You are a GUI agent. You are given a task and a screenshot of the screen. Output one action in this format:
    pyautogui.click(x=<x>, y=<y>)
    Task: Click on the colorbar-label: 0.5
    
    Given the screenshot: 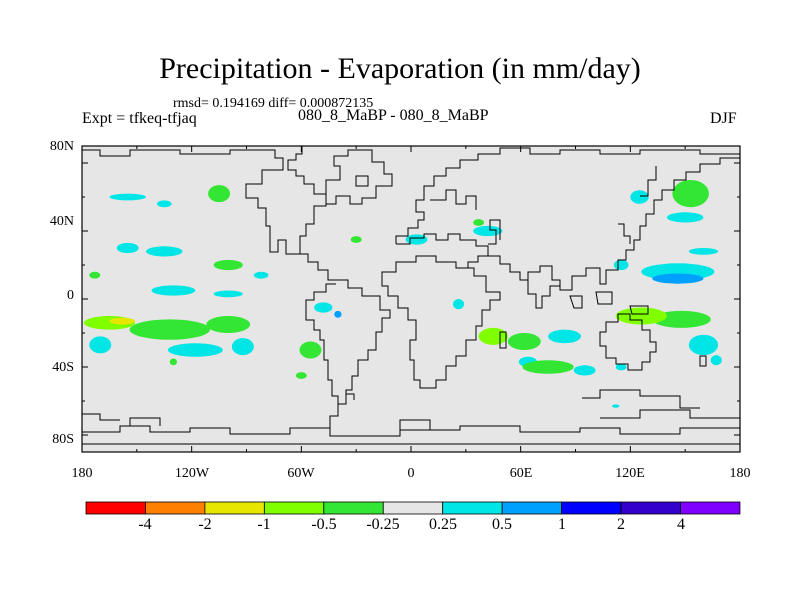 What is the action you would take?
    pyautogui.click(x=502, y=524)
    